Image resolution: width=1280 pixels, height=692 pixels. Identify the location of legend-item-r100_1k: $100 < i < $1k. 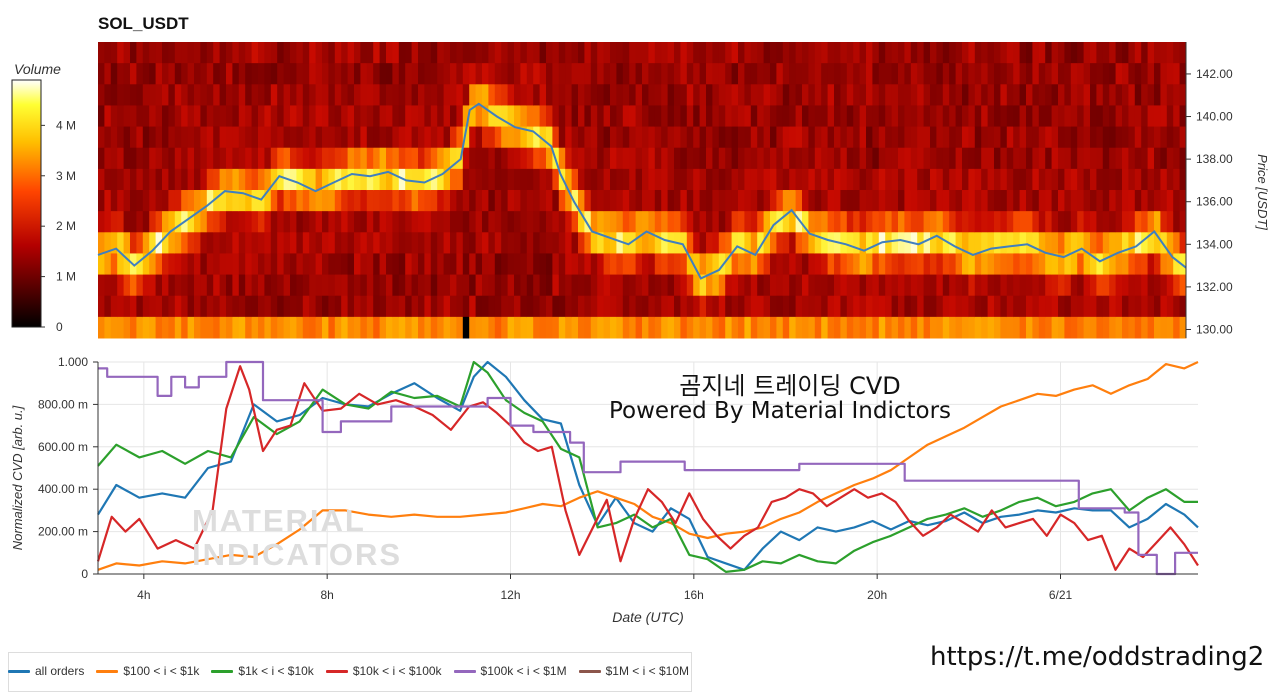
(147, 671).